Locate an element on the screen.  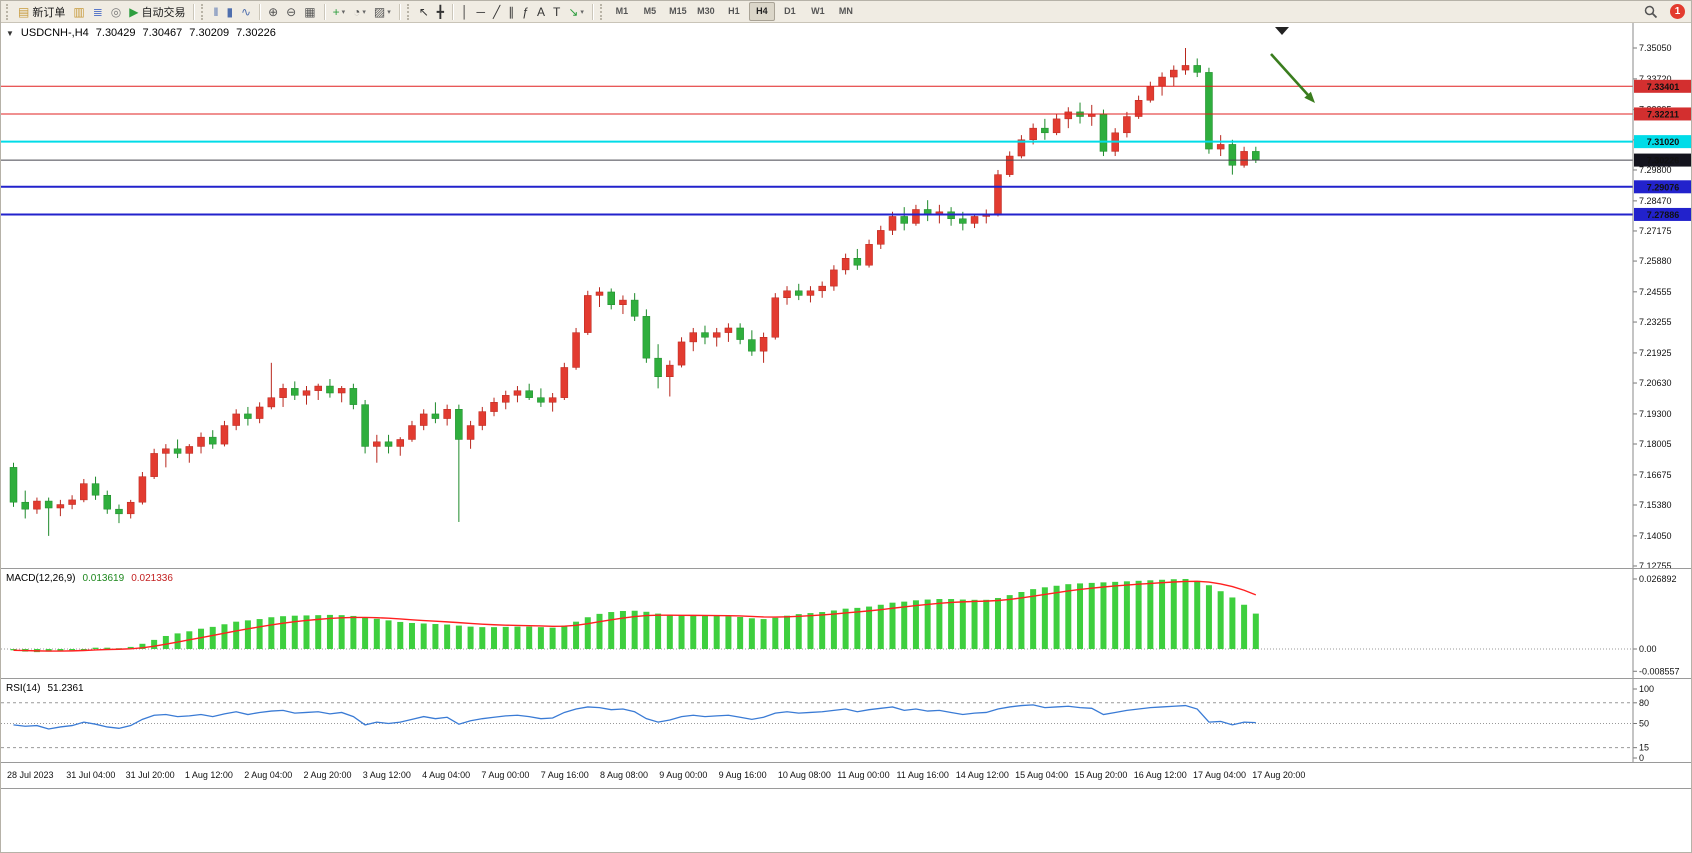
notification-badge: 1 is located at coordinates (1677, 11).